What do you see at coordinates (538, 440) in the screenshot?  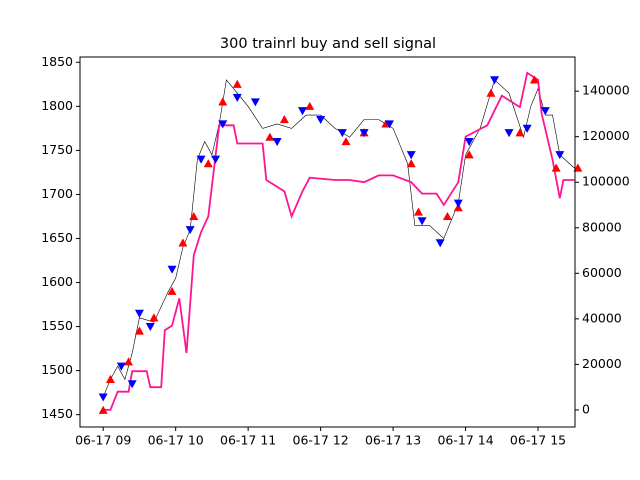 I see `x-tick-label: 06-17 15` at bounding box center [538, 440].